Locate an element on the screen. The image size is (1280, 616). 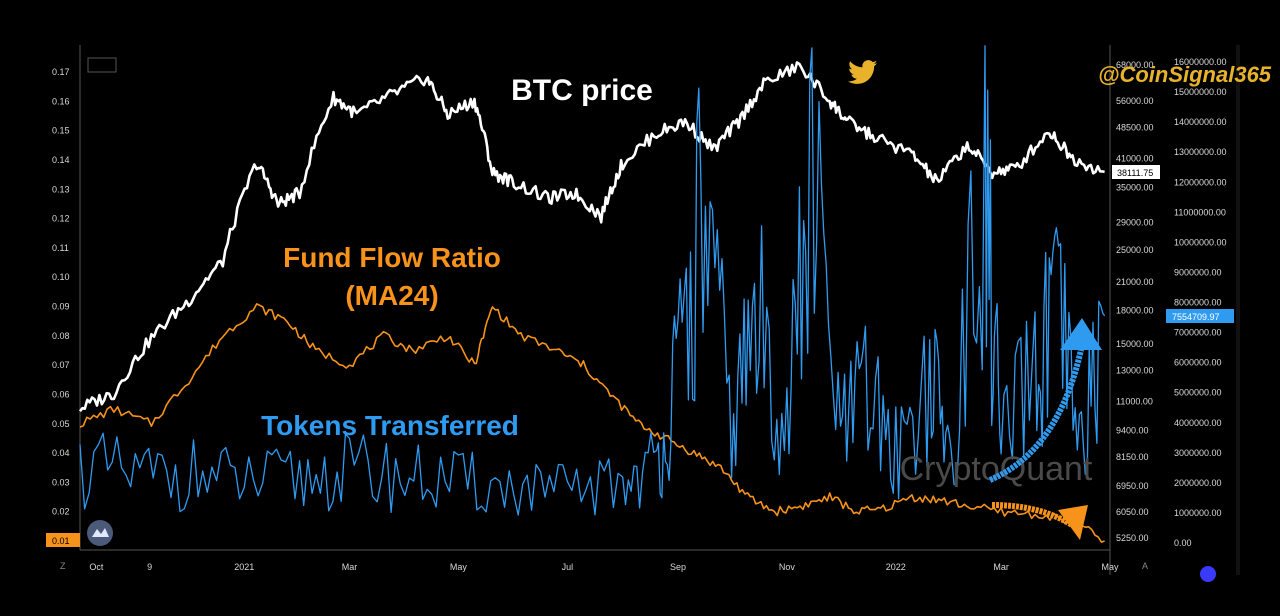
price-tick-label: 48500.00 is located at coordinates (1135, 127).